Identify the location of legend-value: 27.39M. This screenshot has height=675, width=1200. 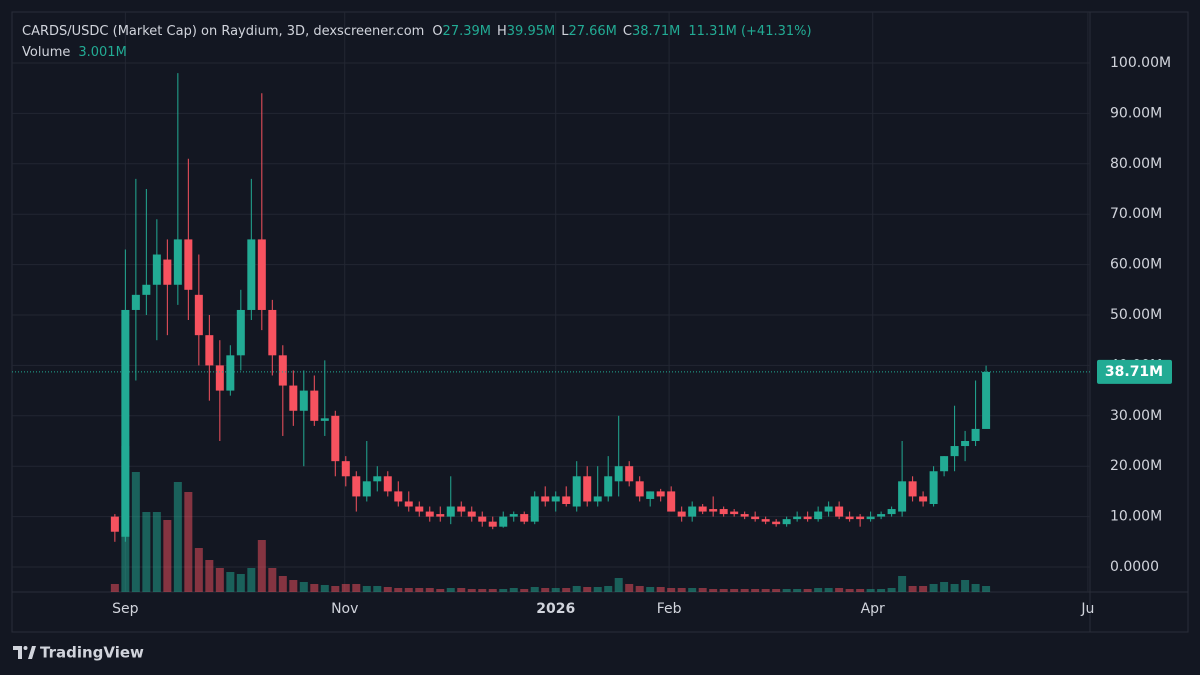
(467, 31).